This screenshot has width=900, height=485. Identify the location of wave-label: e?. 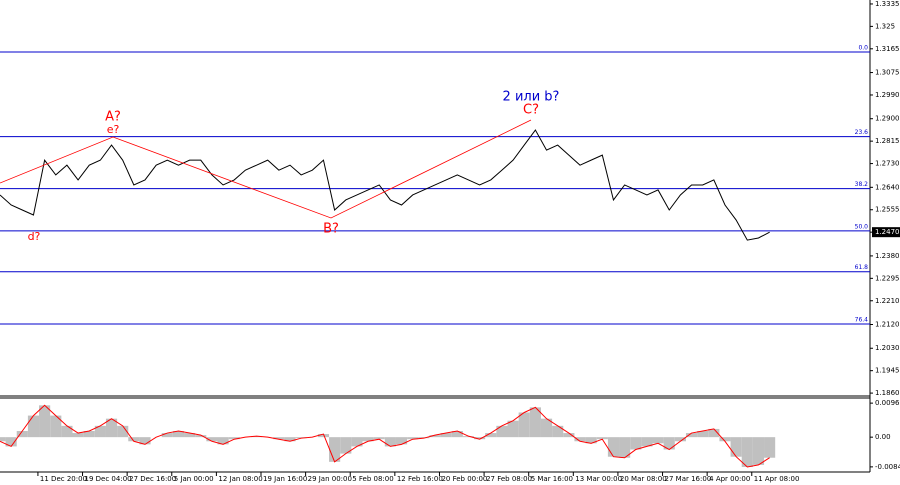
(113, 129).